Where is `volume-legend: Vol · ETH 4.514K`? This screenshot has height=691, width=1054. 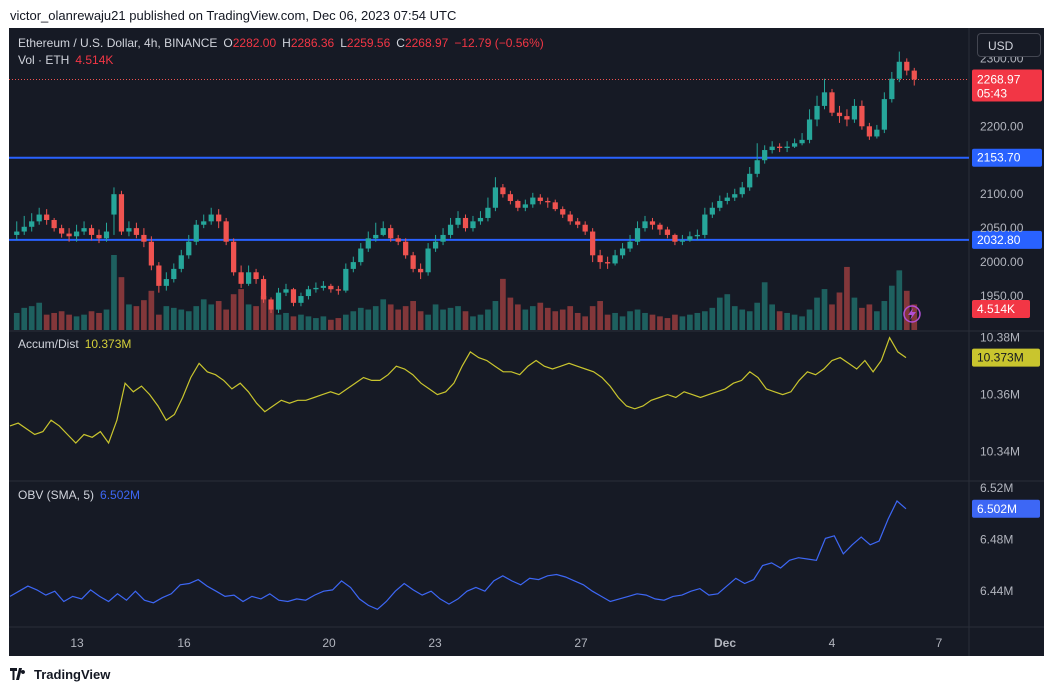 volume-legend: Vol · ETH 4.514K is located at coordinates (65, 60).